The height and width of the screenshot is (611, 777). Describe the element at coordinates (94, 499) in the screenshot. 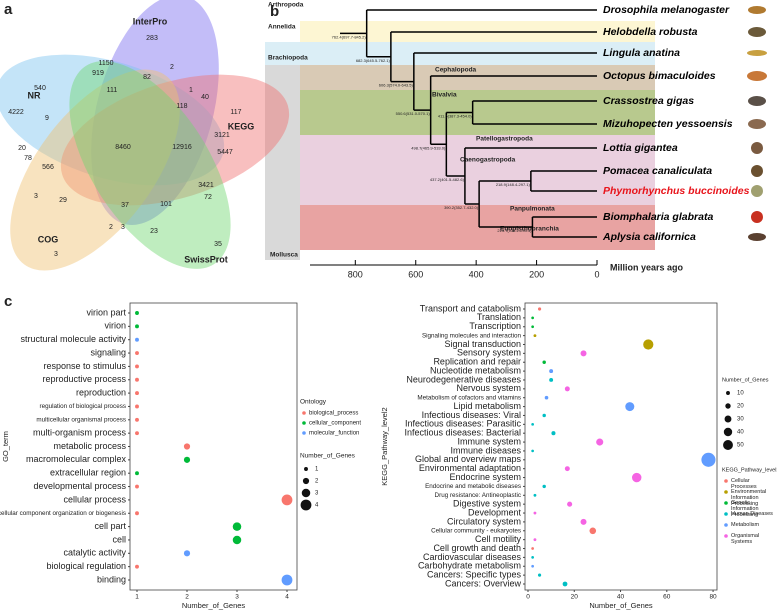

I see `y-tick-label: cellular process` at that location.